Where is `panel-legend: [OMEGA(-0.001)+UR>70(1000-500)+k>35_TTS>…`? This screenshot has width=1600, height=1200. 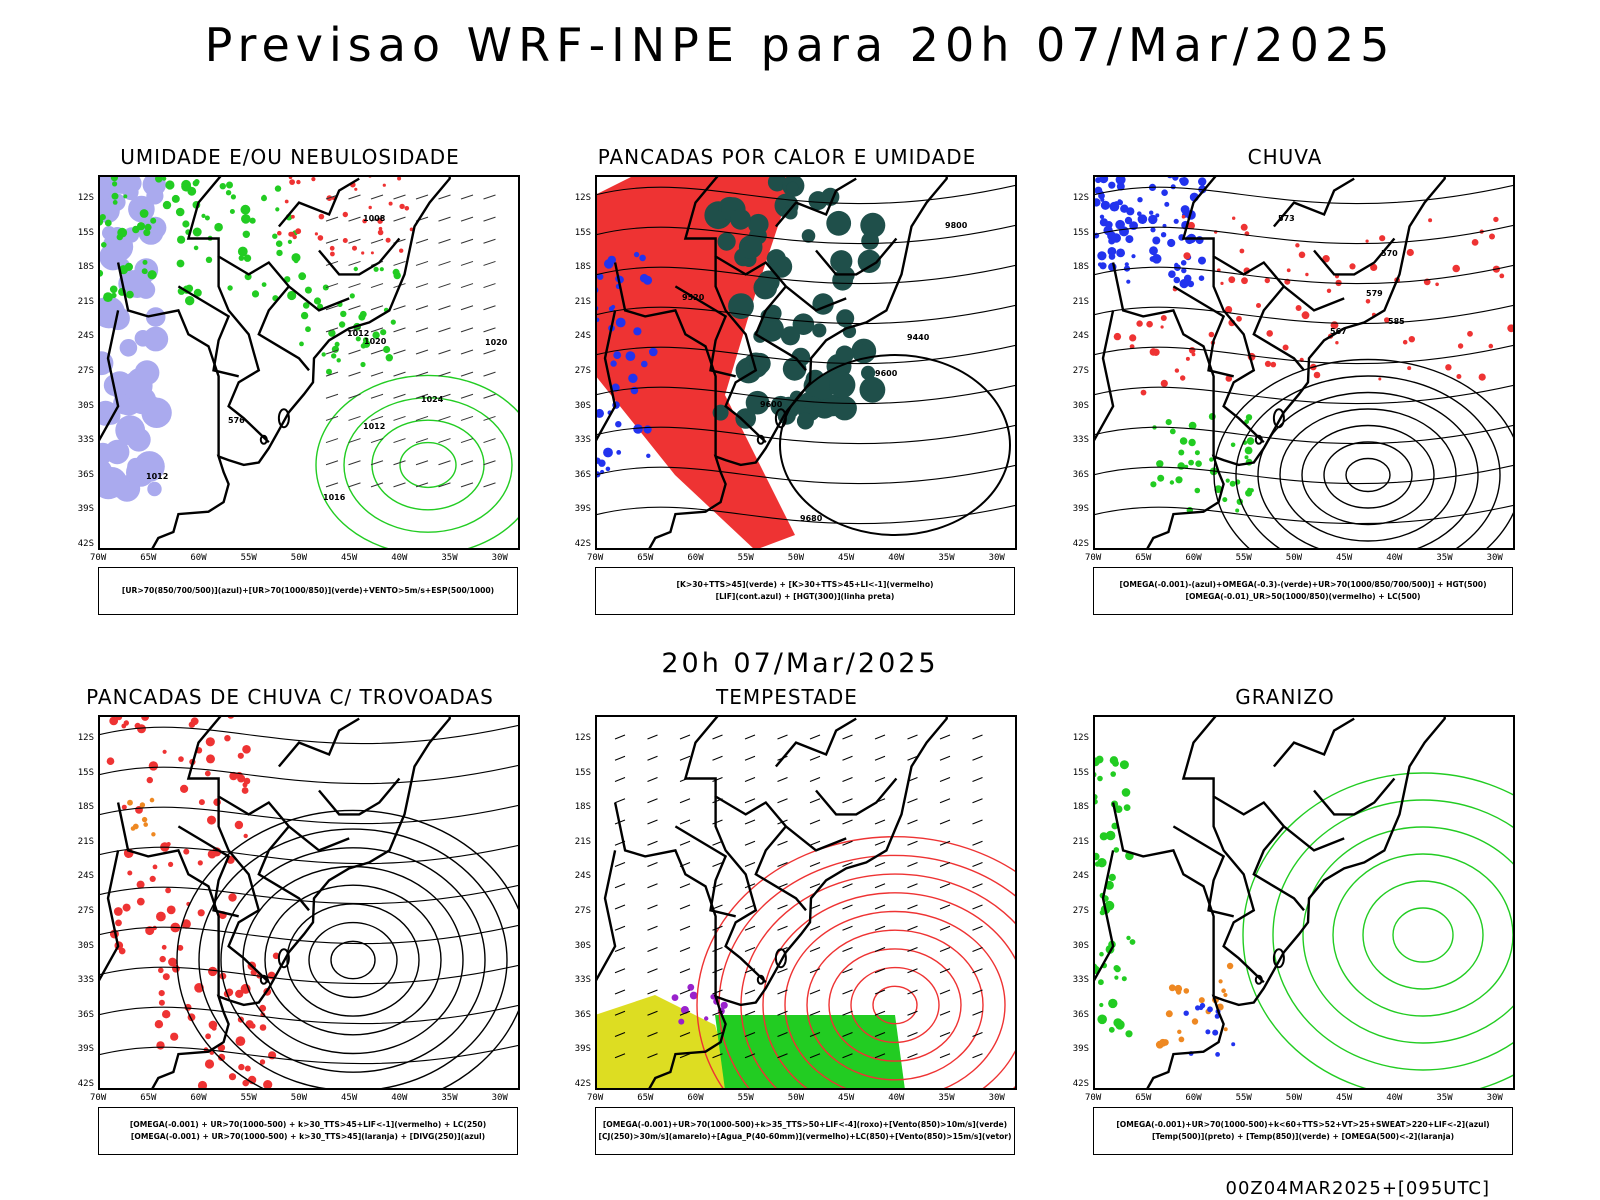 panel-legend: [OMEGA(-0.001)+UR>70(1000-500)+k>35_TTS>… is located at coordinates (805, 1131).